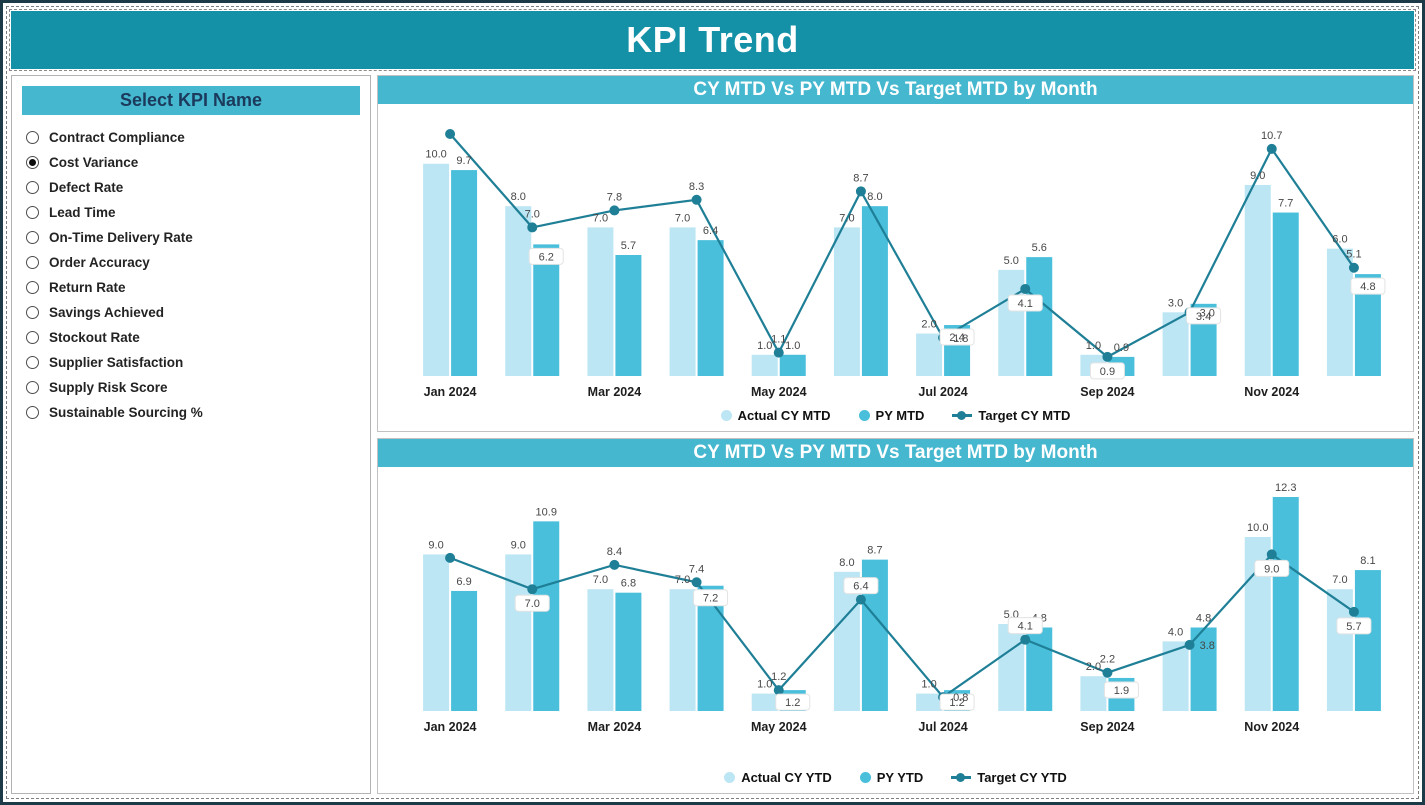  What do you see at coordinates (1009, 777) in the screenshot?
I see `legend-target-cy-ytd: Target CY YTD` at bounding box center [1009, 777].